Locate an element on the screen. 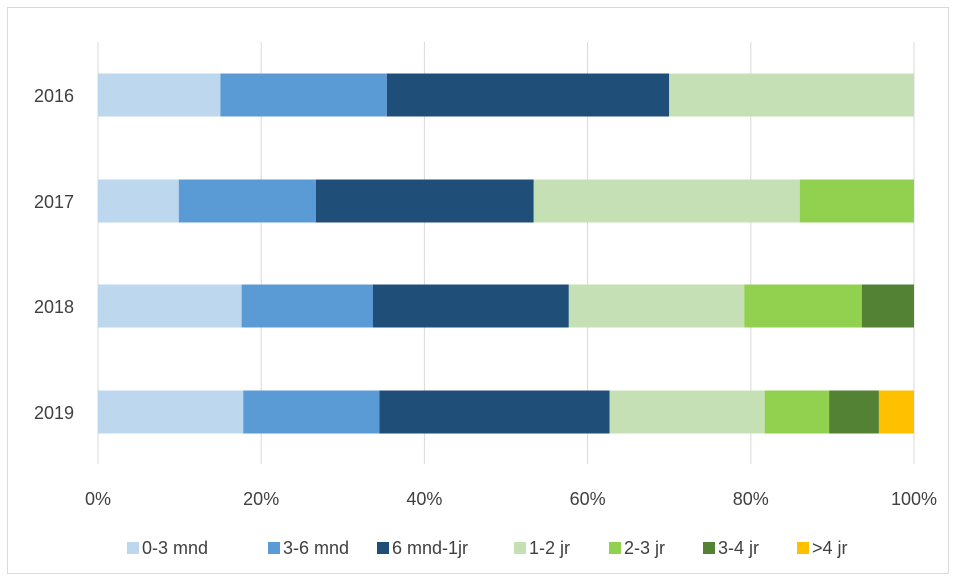 This screenshot has width=957, height=581. y-tick-label: 2017 is located at coordinates (54, 202).